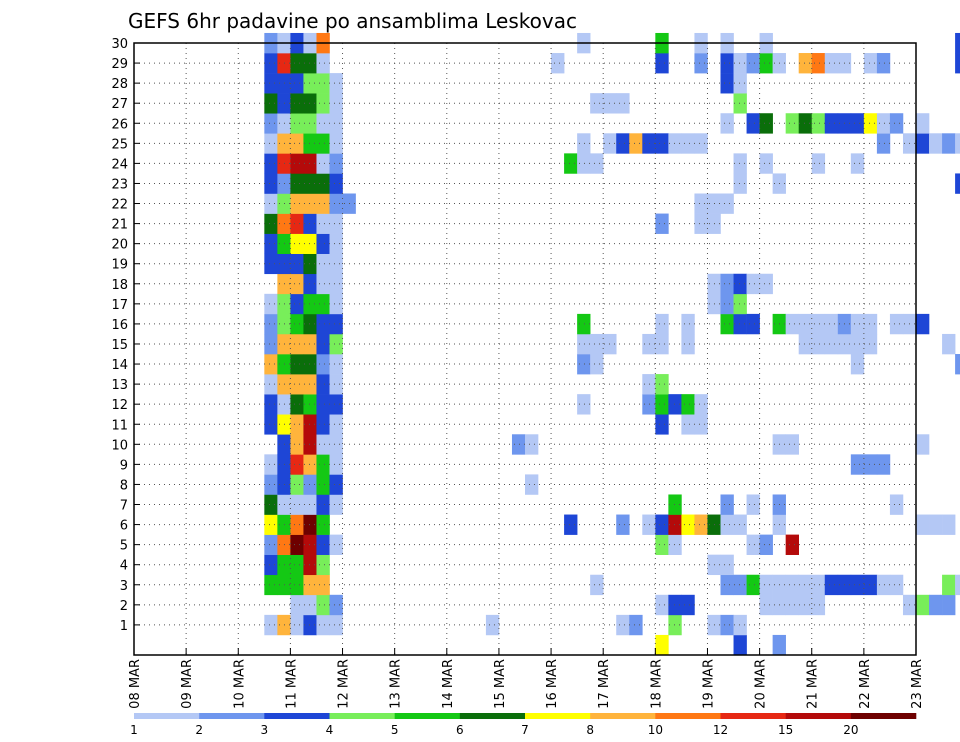  I want to click on y-tick-label: 15, so click(119, 345).